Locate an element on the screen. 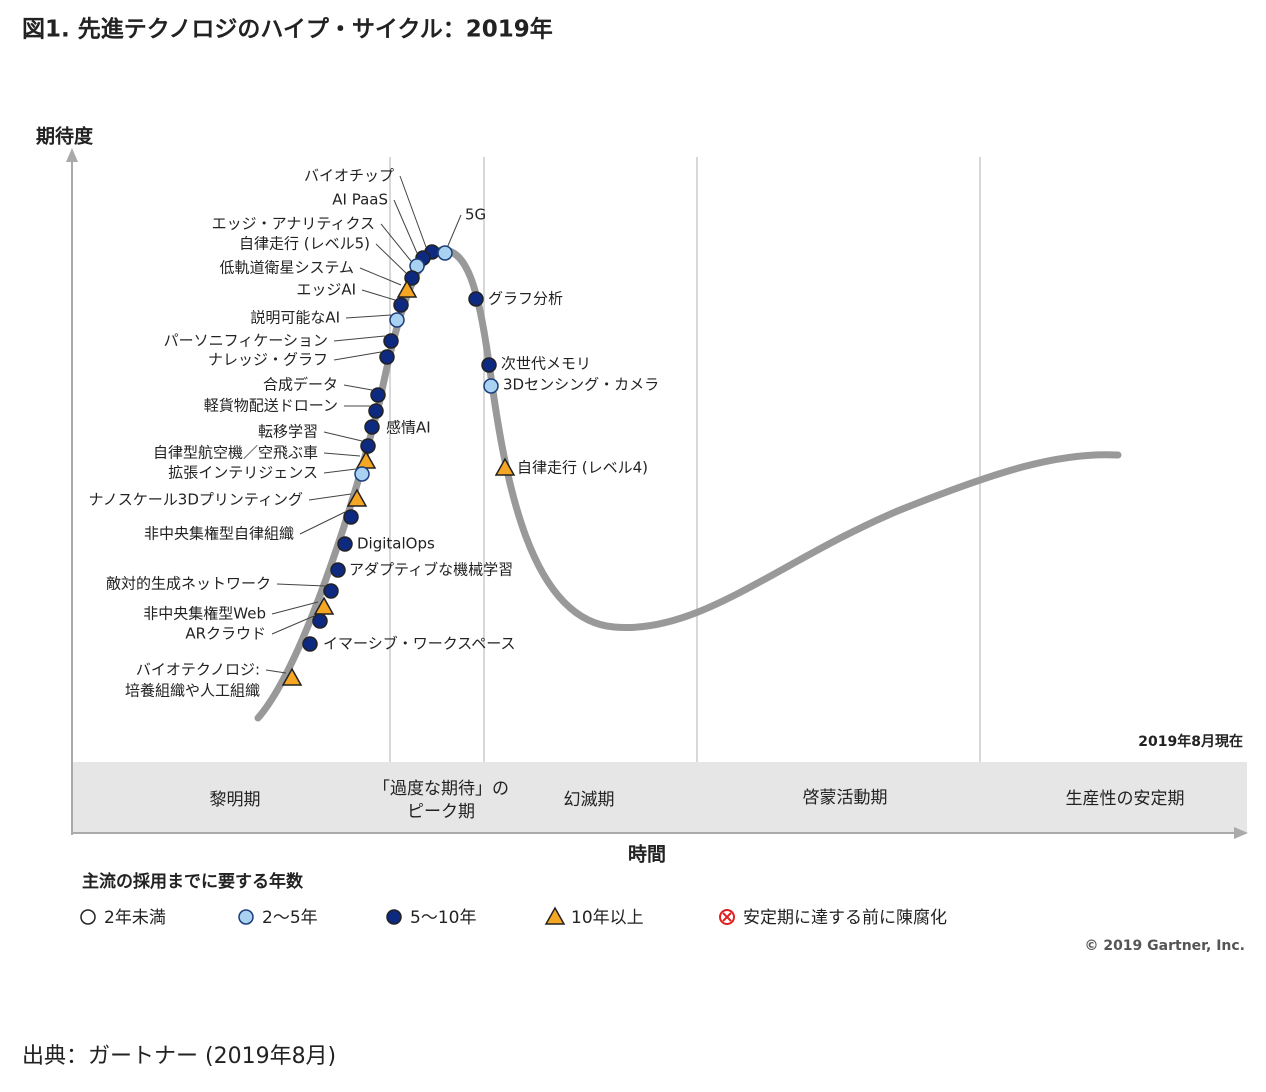  technology-label: 説明可能なAI is located at coordinates (295, 318).